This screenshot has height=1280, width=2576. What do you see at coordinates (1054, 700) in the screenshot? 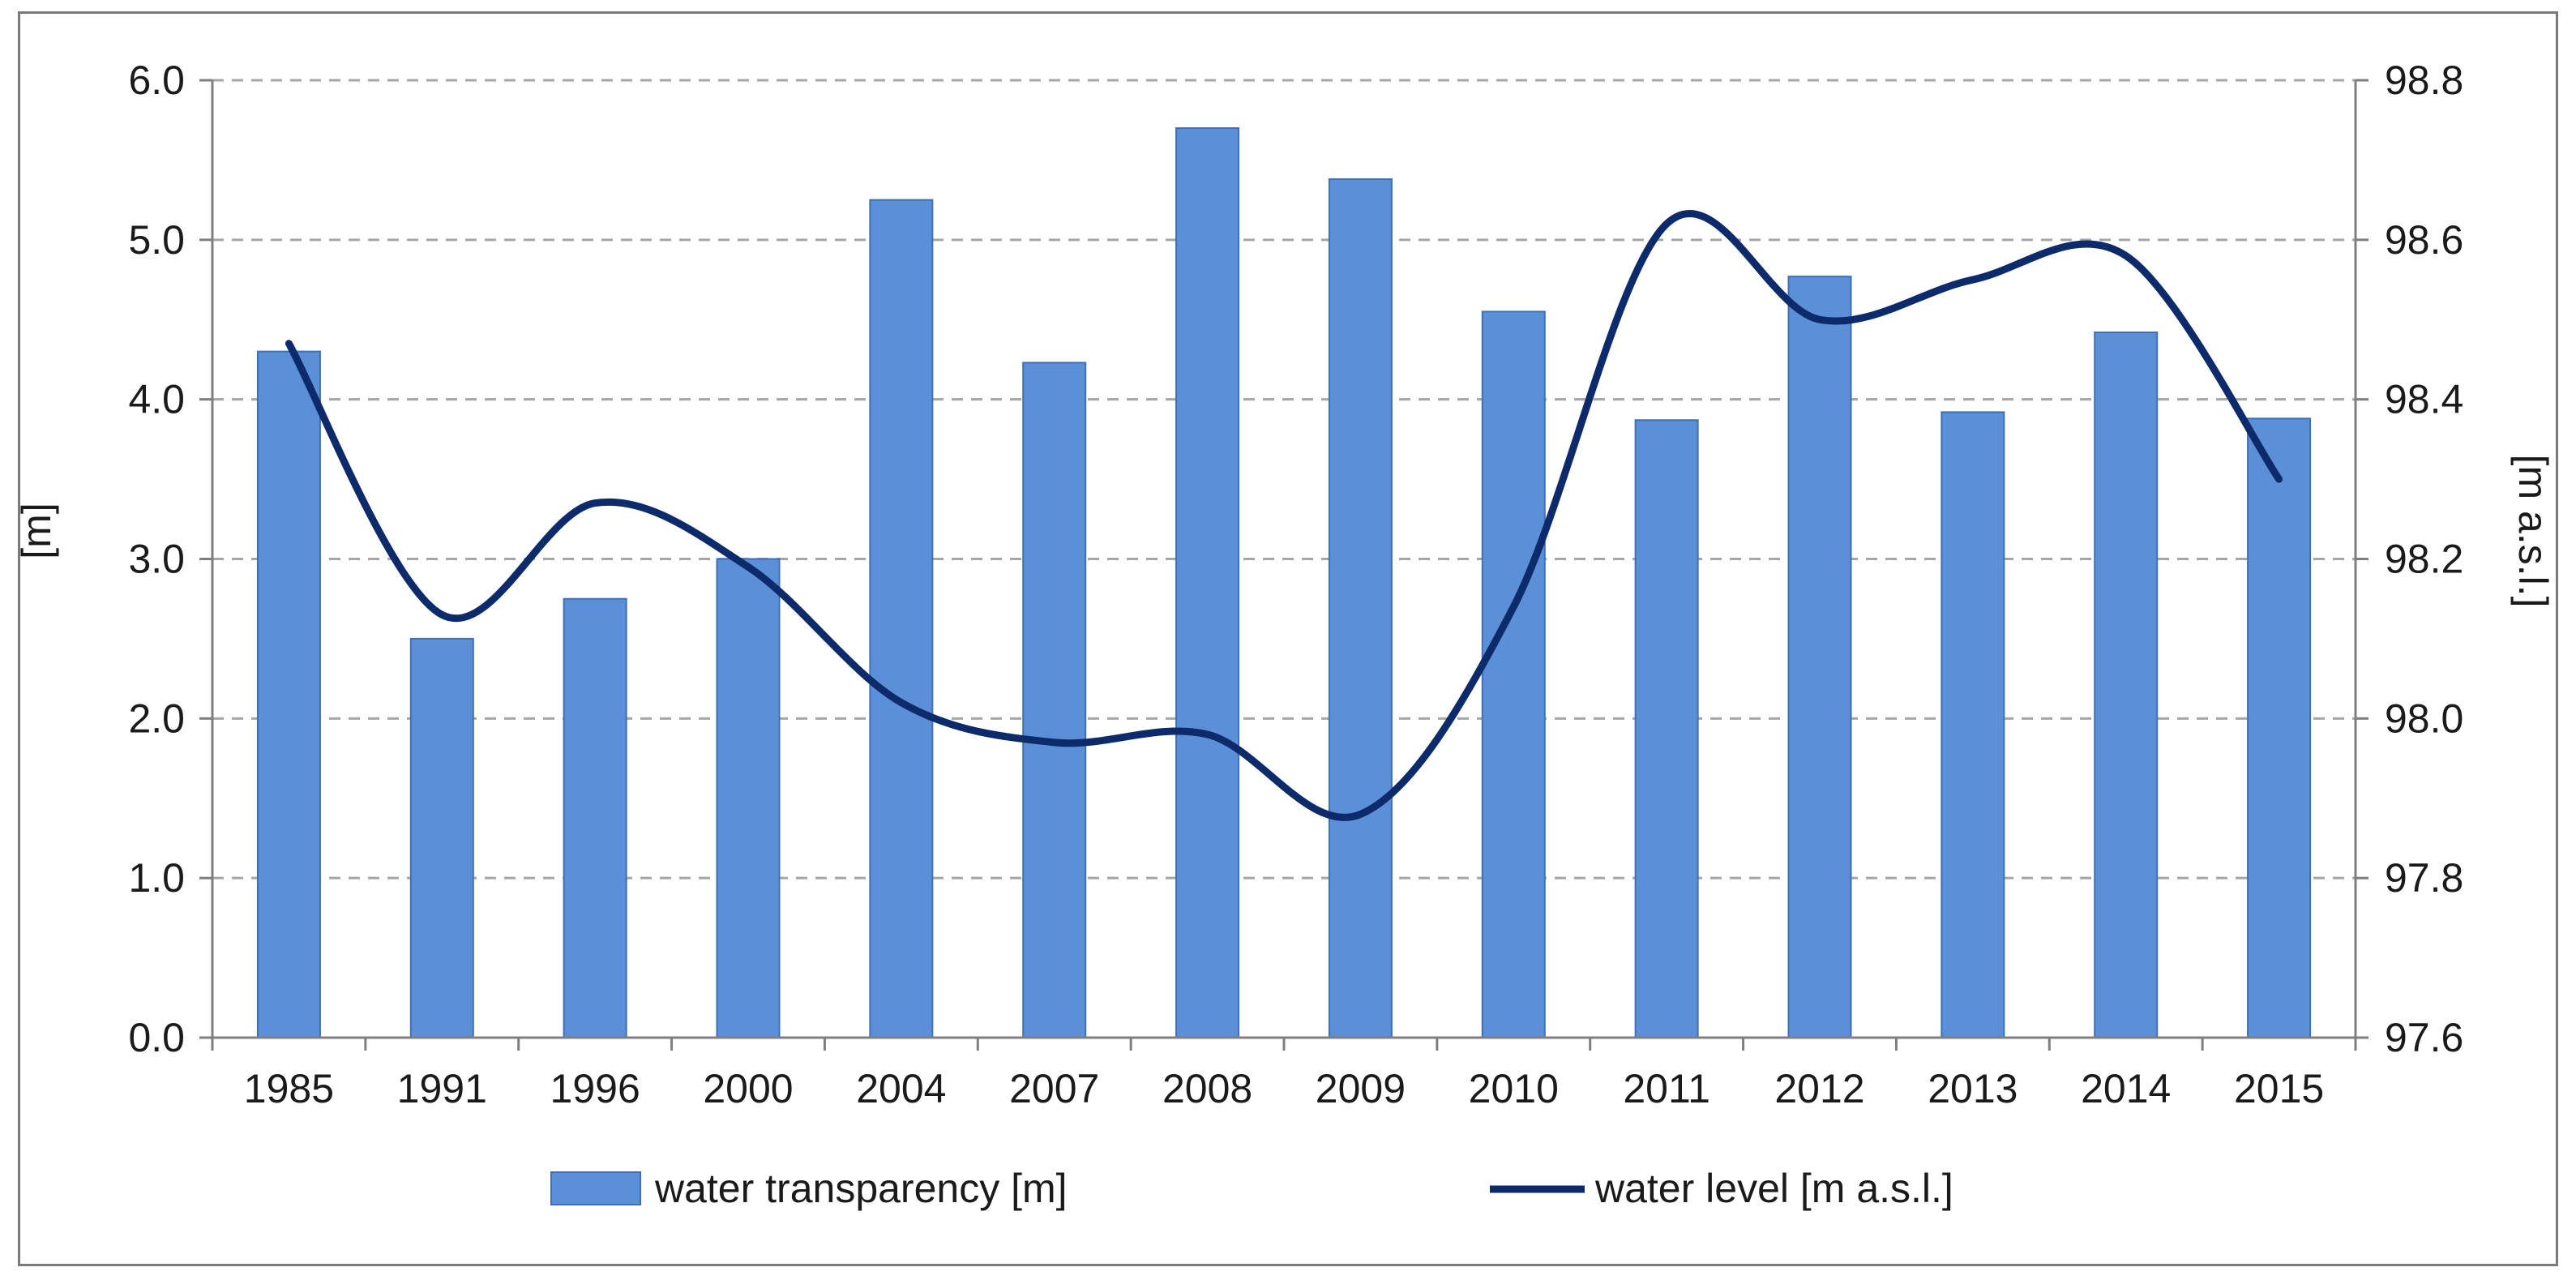
I see `bar-2007` at bounding box center [1054, 700].